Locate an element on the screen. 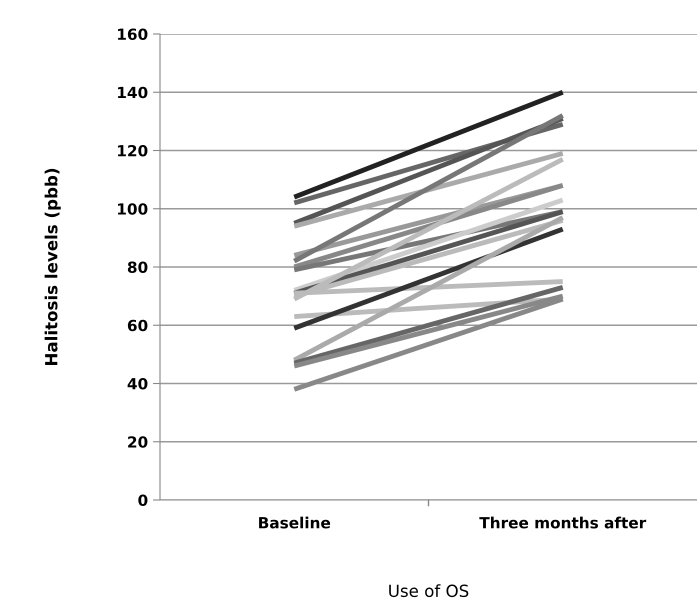 Image resolution: width=697 pixels, height=610 pixels. x-tick-label: Baseline is located at coordinates (294, 522).